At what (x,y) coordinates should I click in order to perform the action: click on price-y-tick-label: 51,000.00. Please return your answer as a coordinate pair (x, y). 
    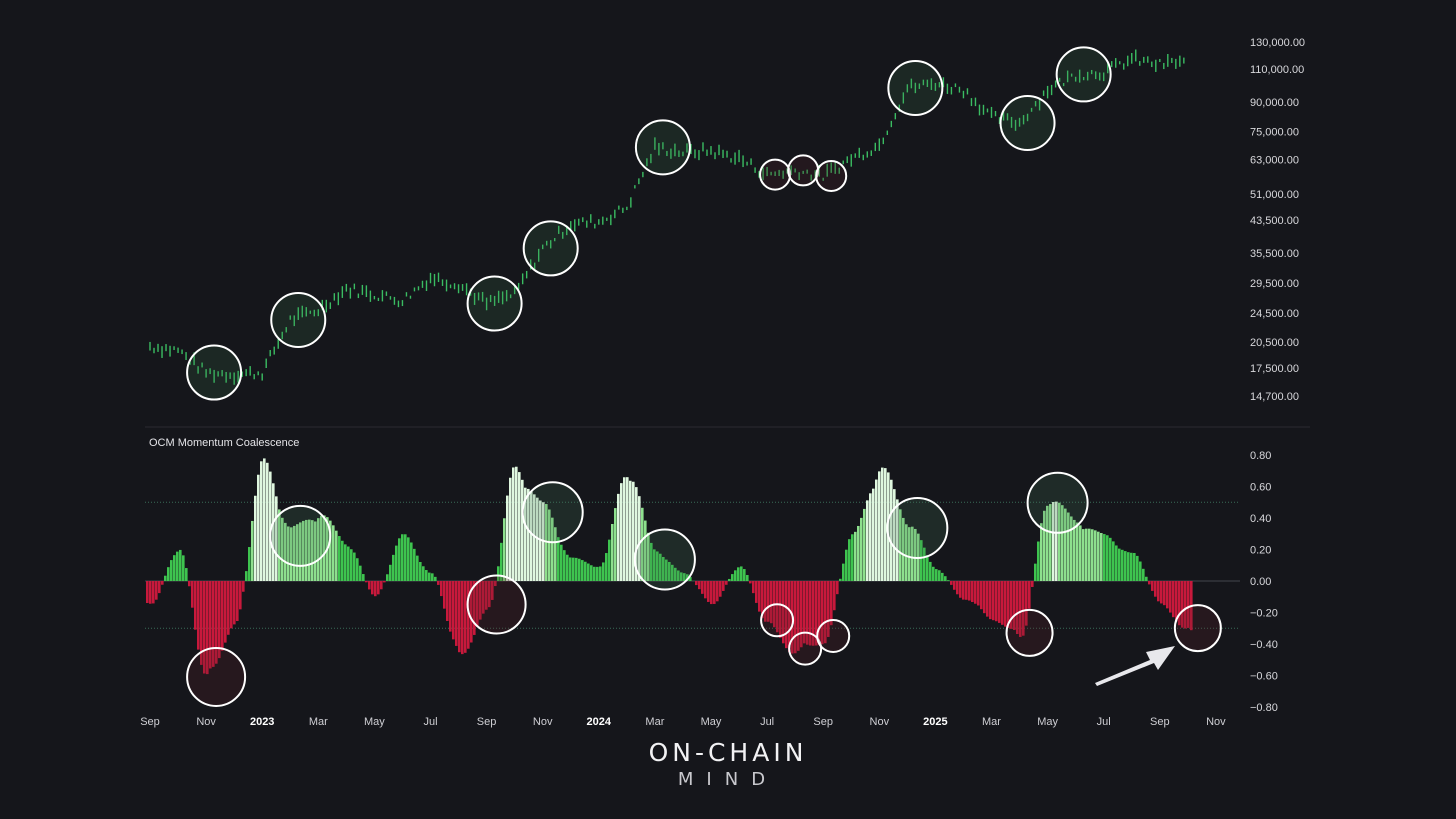
    Looking at the image, I should click on (1274, 195).